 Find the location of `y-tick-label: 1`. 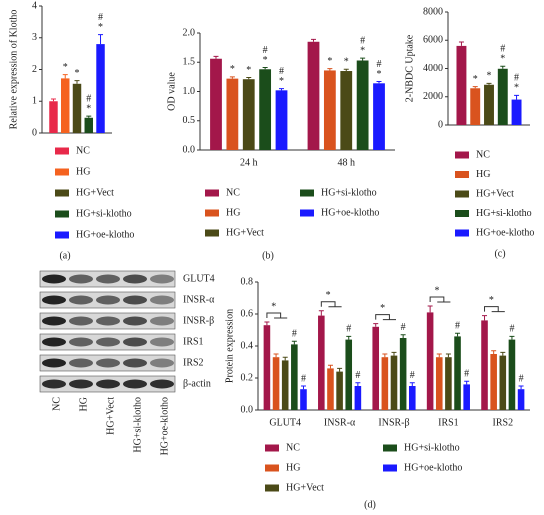

y-tick-label: 1 is located at coordinates (34, 101).